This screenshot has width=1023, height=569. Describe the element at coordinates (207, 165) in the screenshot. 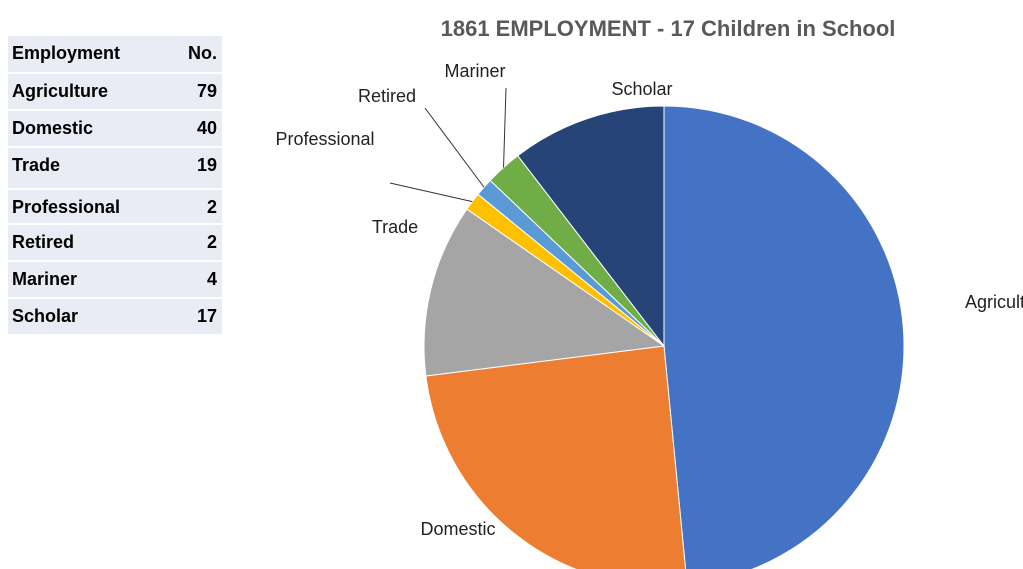

I see `table-cell: 19` at that location.